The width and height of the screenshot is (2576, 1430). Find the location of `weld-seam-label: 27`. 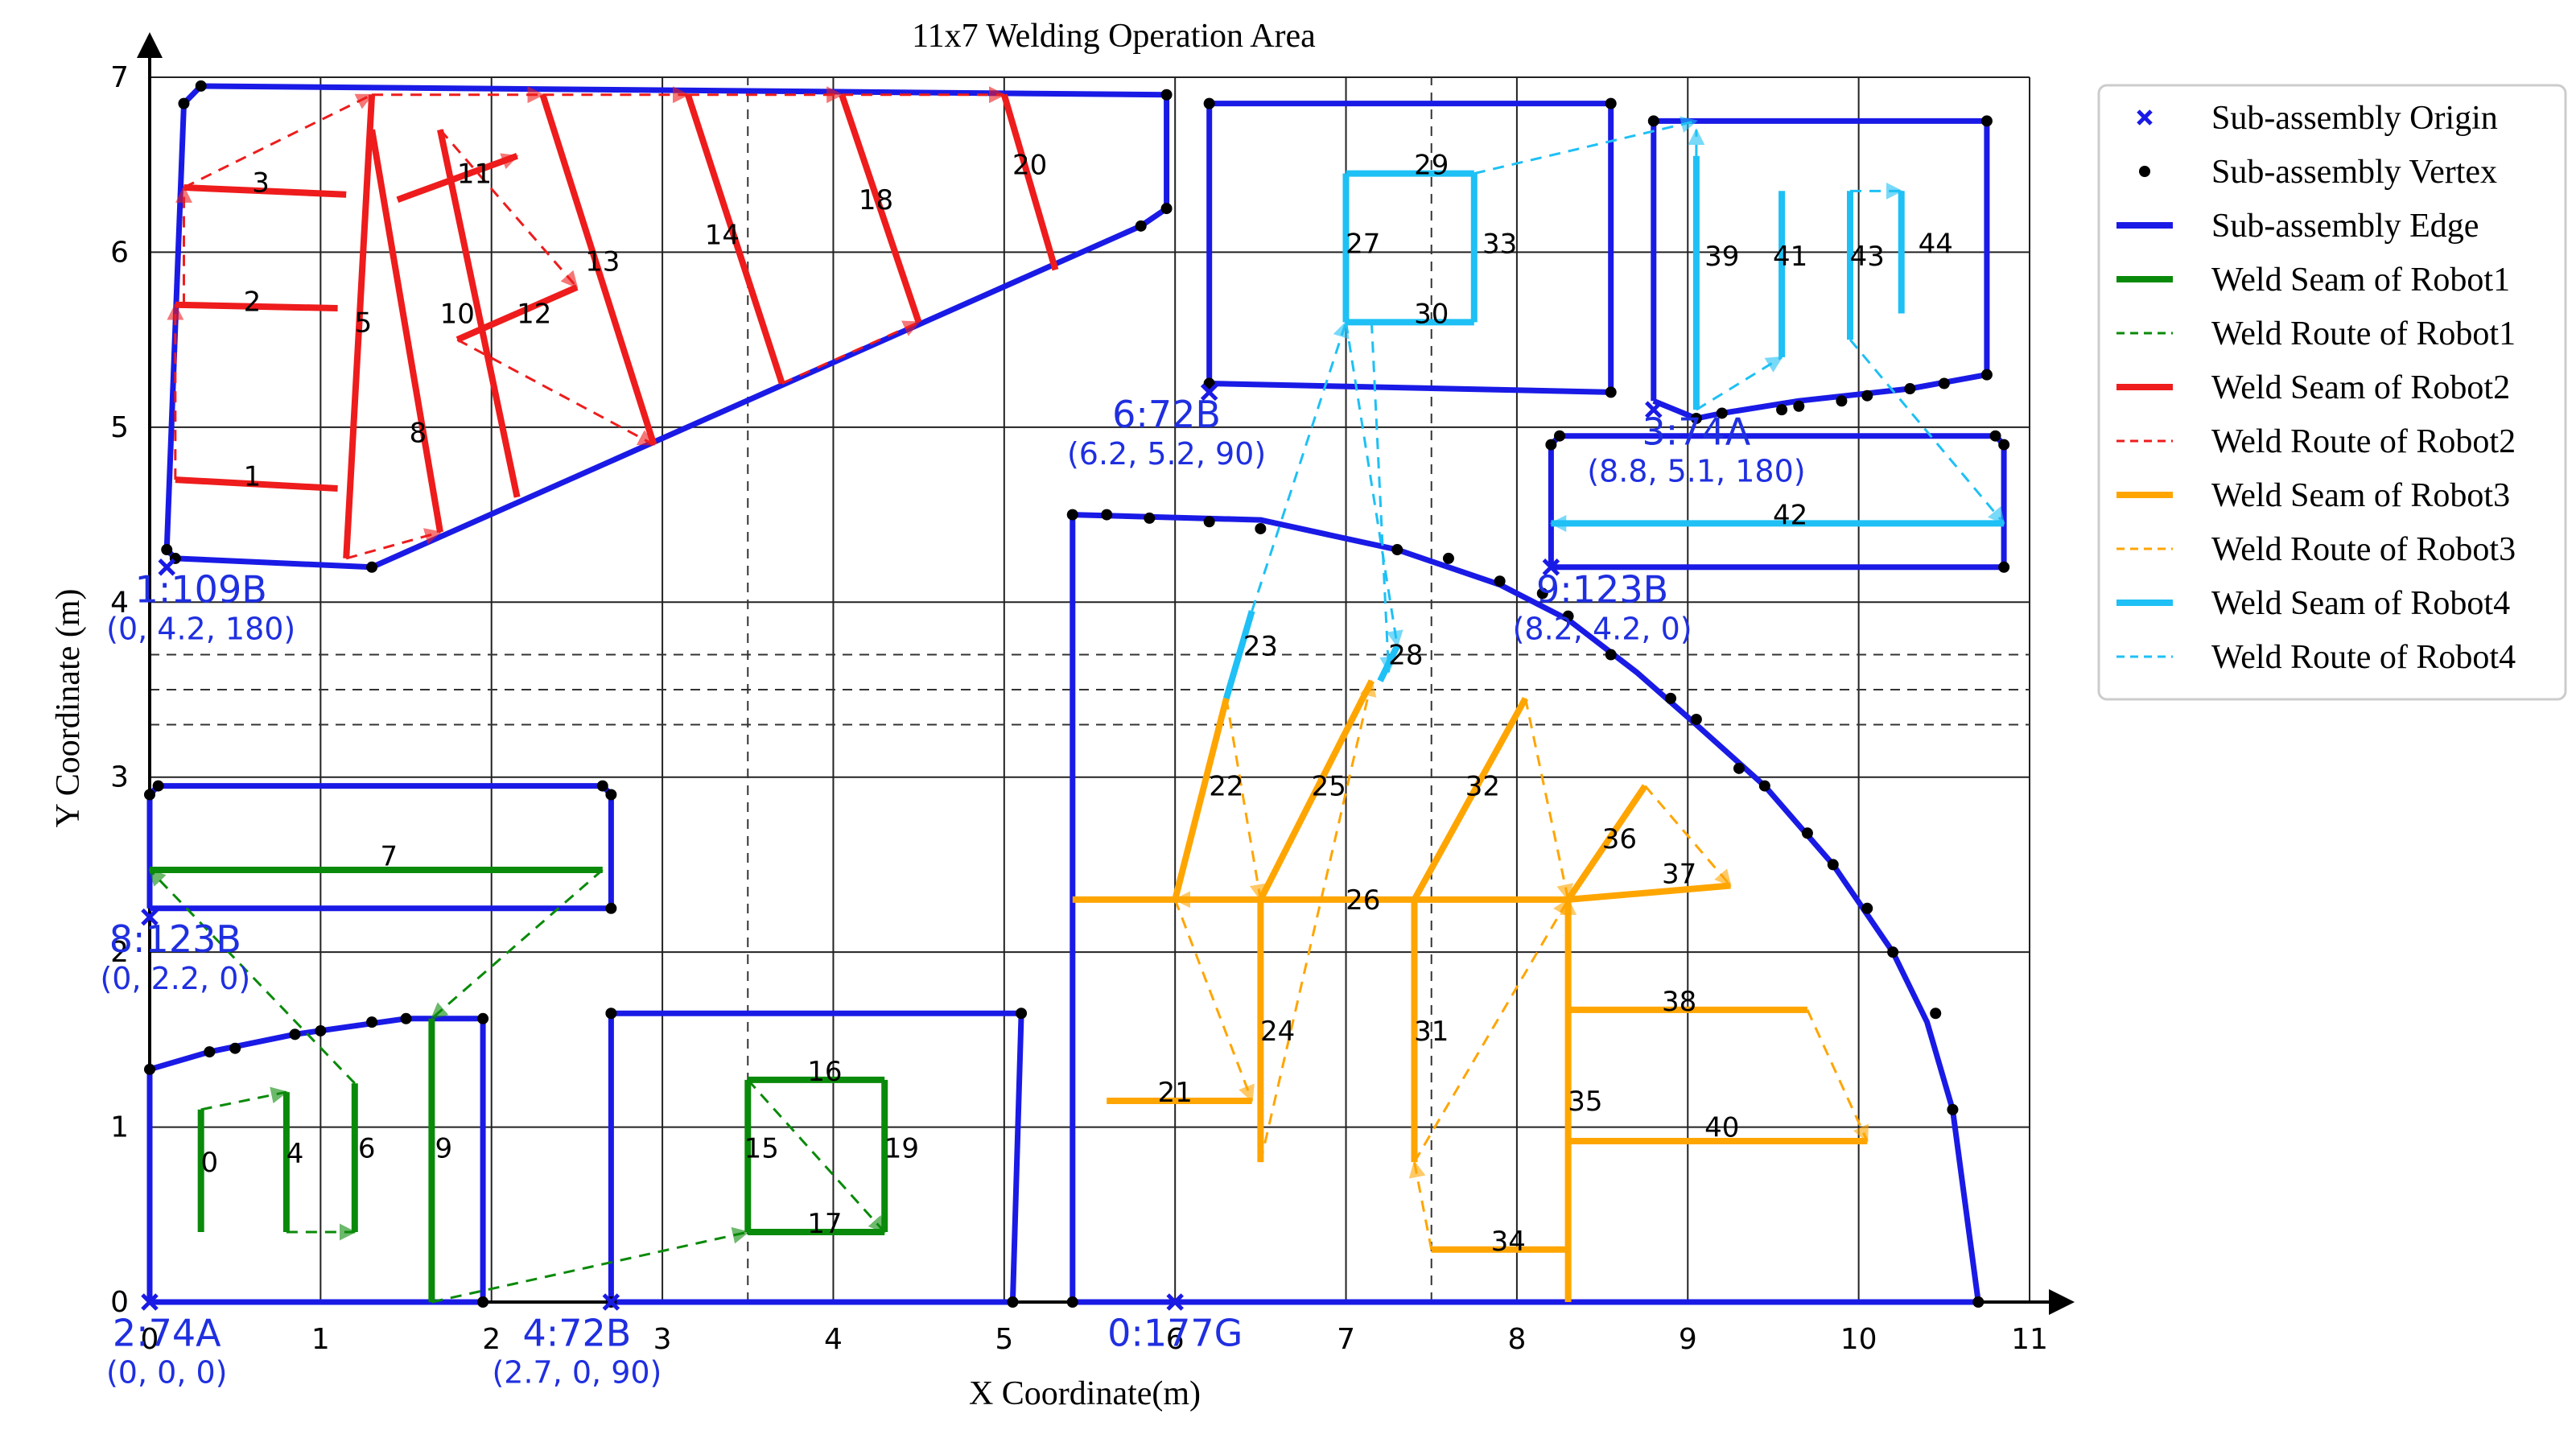

weld-seam-label: 27 is located at coordinates (1363, 245).